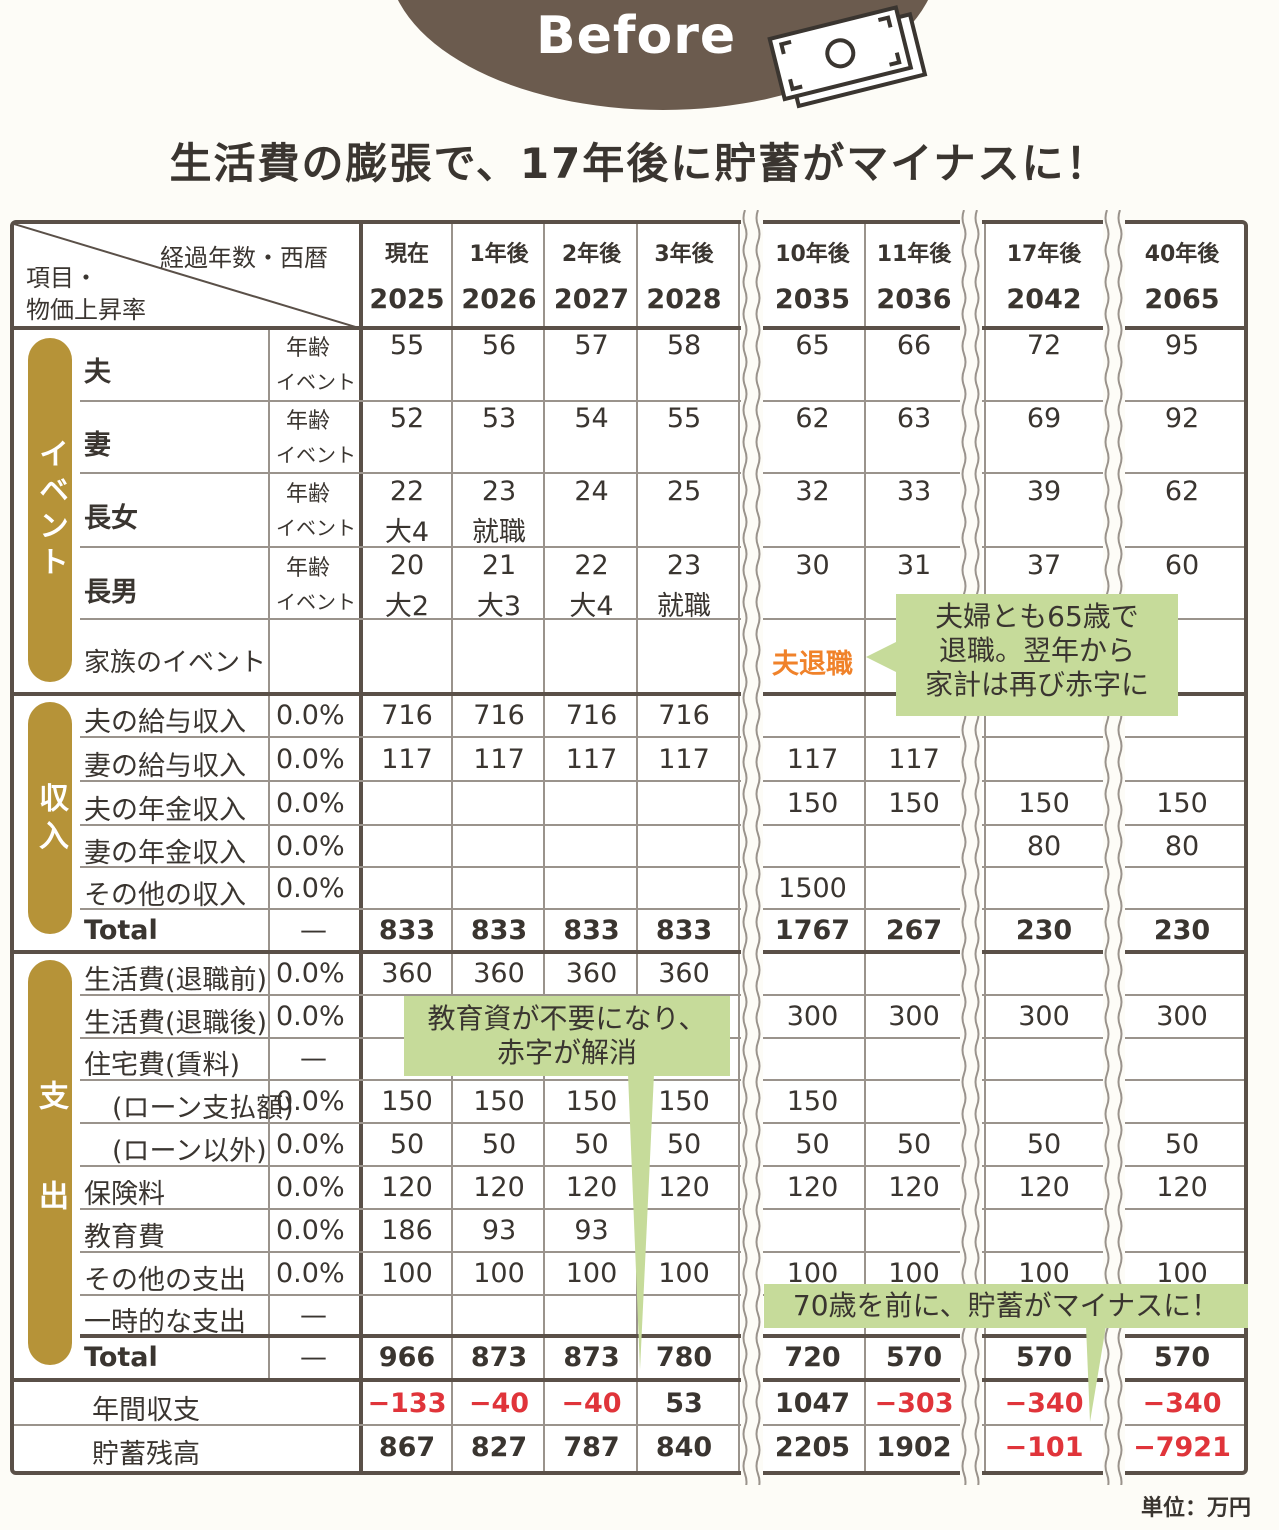 This screenshot has width=1279, height=1530. I want to click on expense-total-cell: 966, so click(407, 1357).